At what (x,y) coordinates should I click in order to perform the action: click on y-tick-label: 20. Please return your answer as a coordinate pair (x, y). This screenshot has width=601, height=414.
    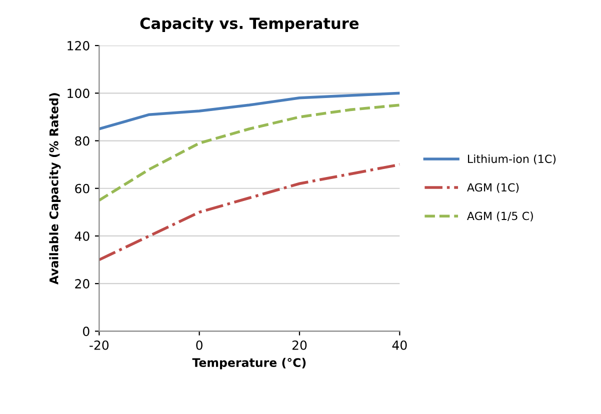
    Looking at the image, I should click on (82, 284).